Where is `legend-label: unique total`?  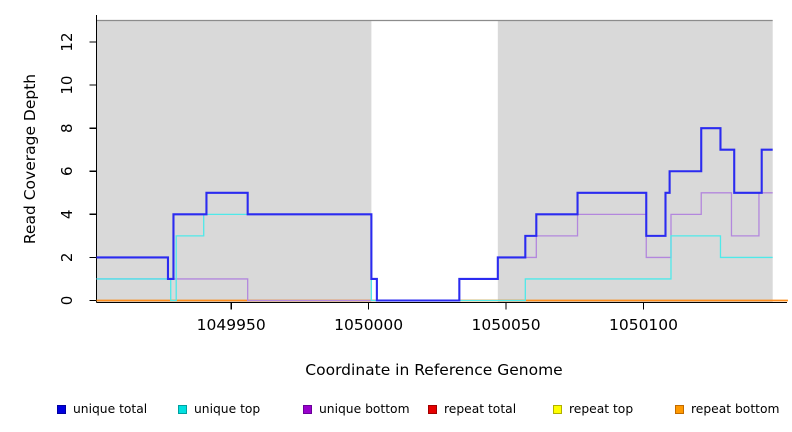
legend-label: unique total is located at coordinates (110, 409).